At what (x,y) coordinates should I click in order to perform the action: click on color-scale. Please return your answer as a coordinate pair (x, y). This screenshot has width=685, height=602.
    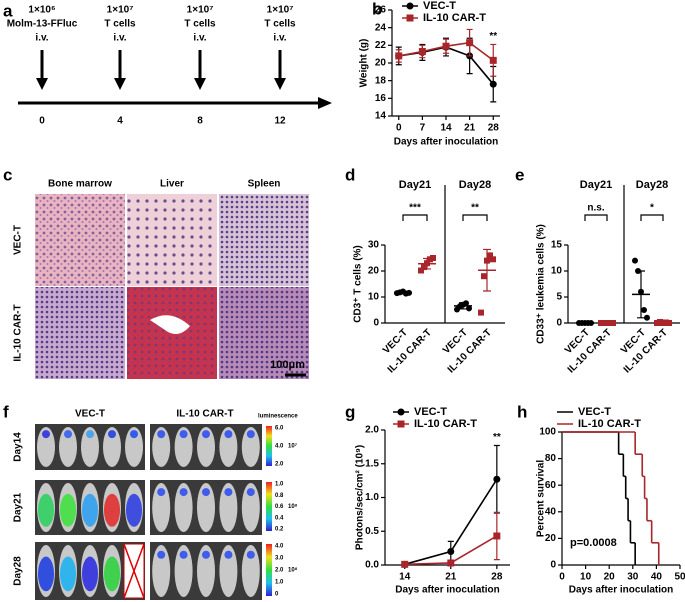
    Looking at the image, I should click on (269, 506).